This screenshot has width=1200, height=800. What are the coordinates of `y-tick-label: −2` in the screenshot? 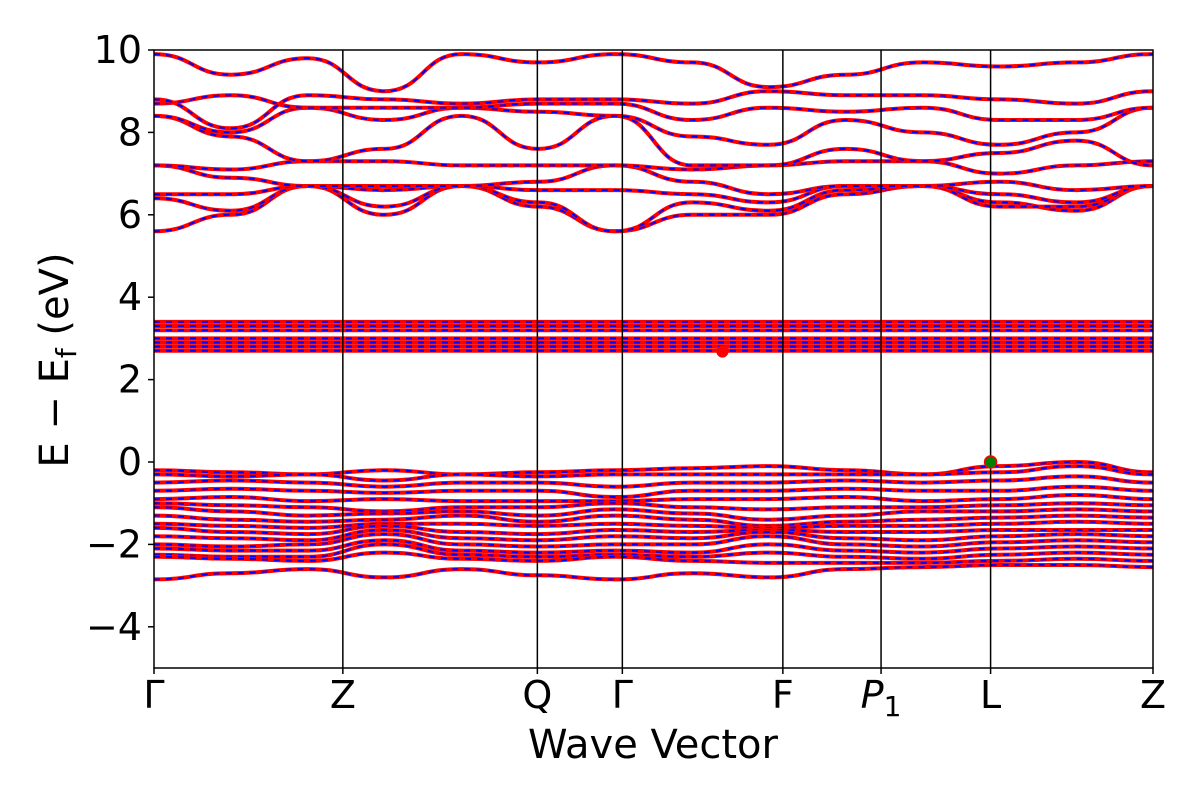 It's located at (114, 544).